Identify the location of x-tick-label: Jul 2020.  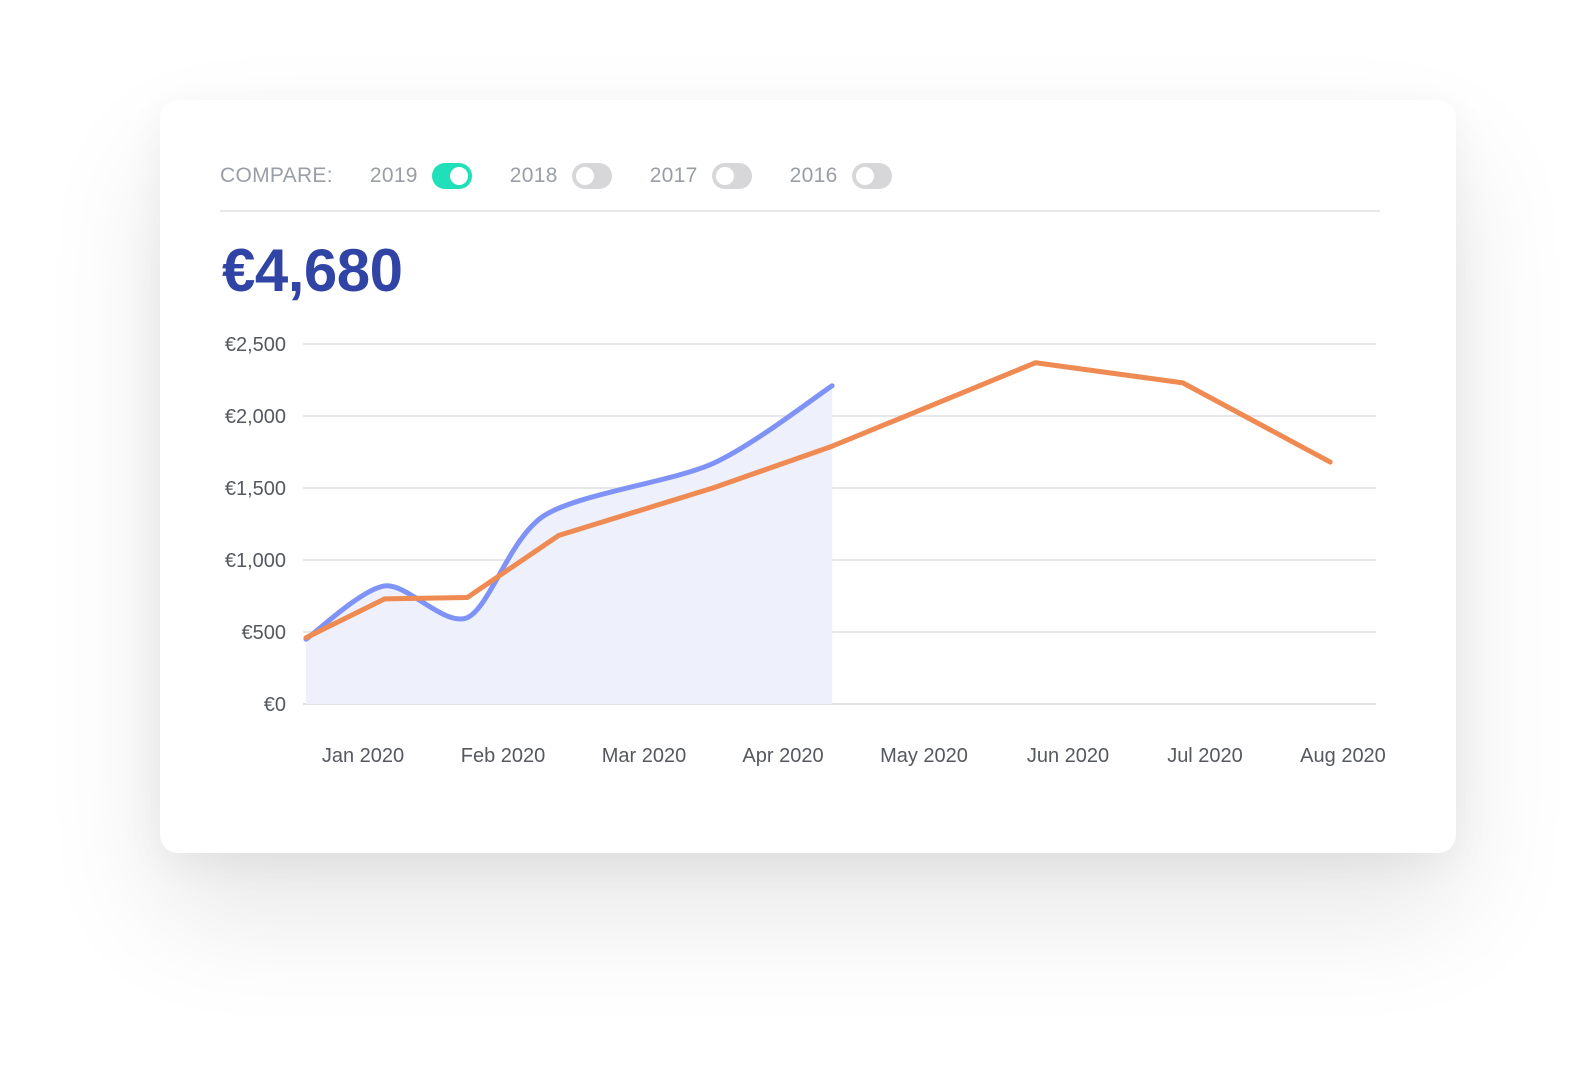
(1205, 756).